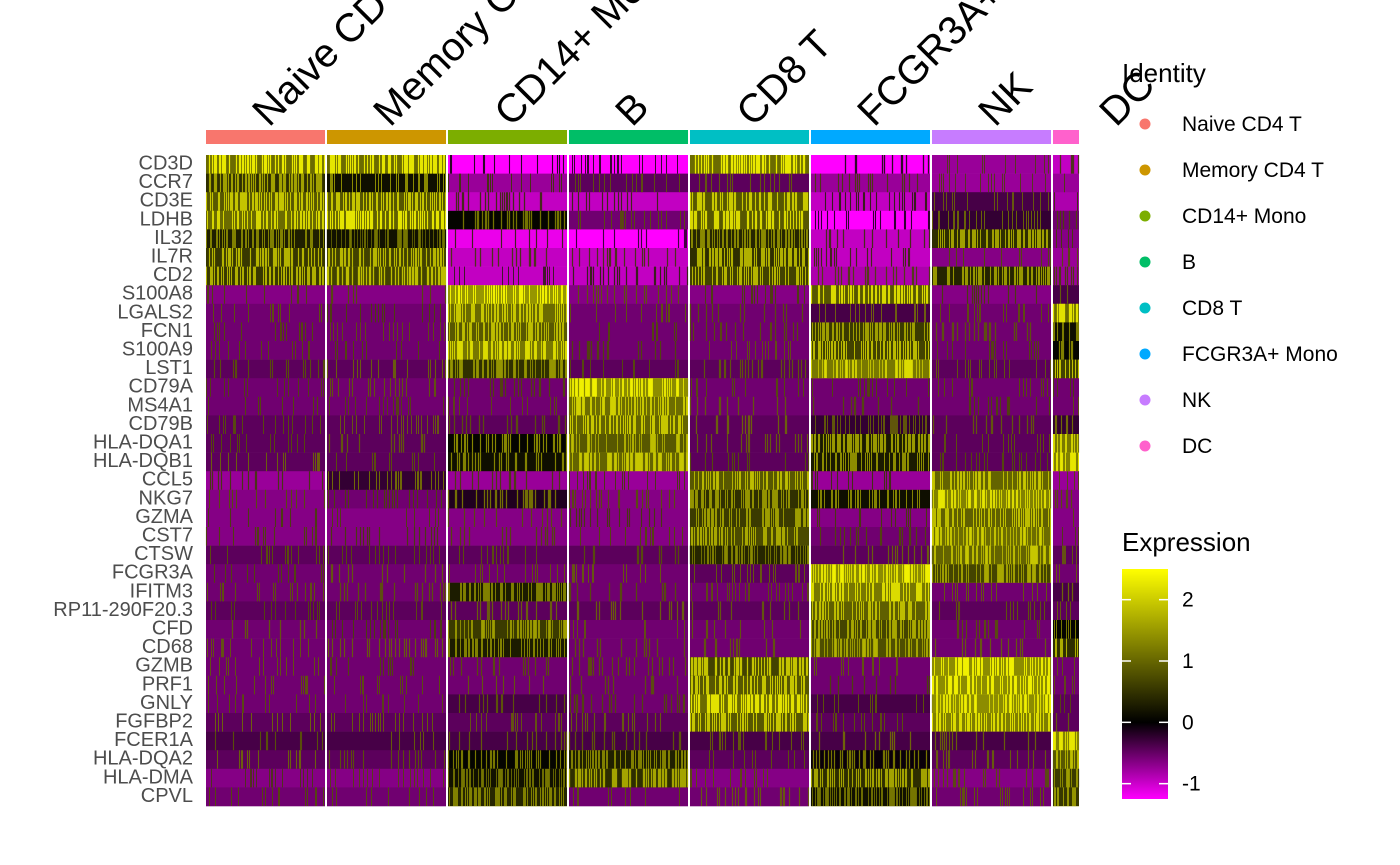 This screenshot has height=865, width=1400. I want to click on heatmap-cell-FCER1A-Naive-CD4-T, so click(265, 741).